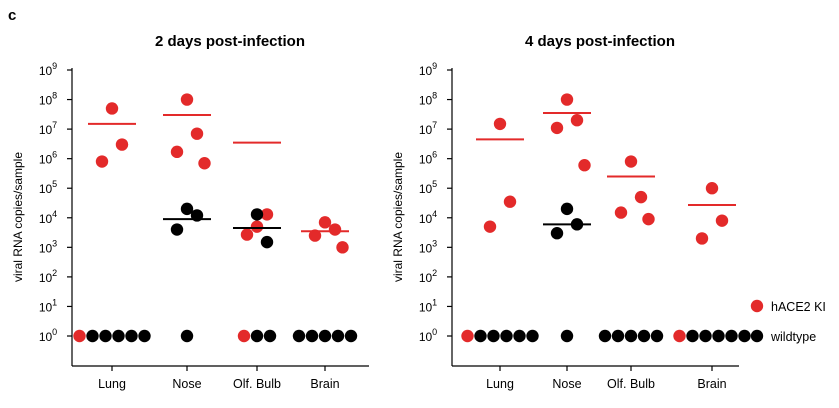  What do you see at coordinates (12, 15) in the screenshot?
I see `panel-letter: c` at bounding box center [12, 15].